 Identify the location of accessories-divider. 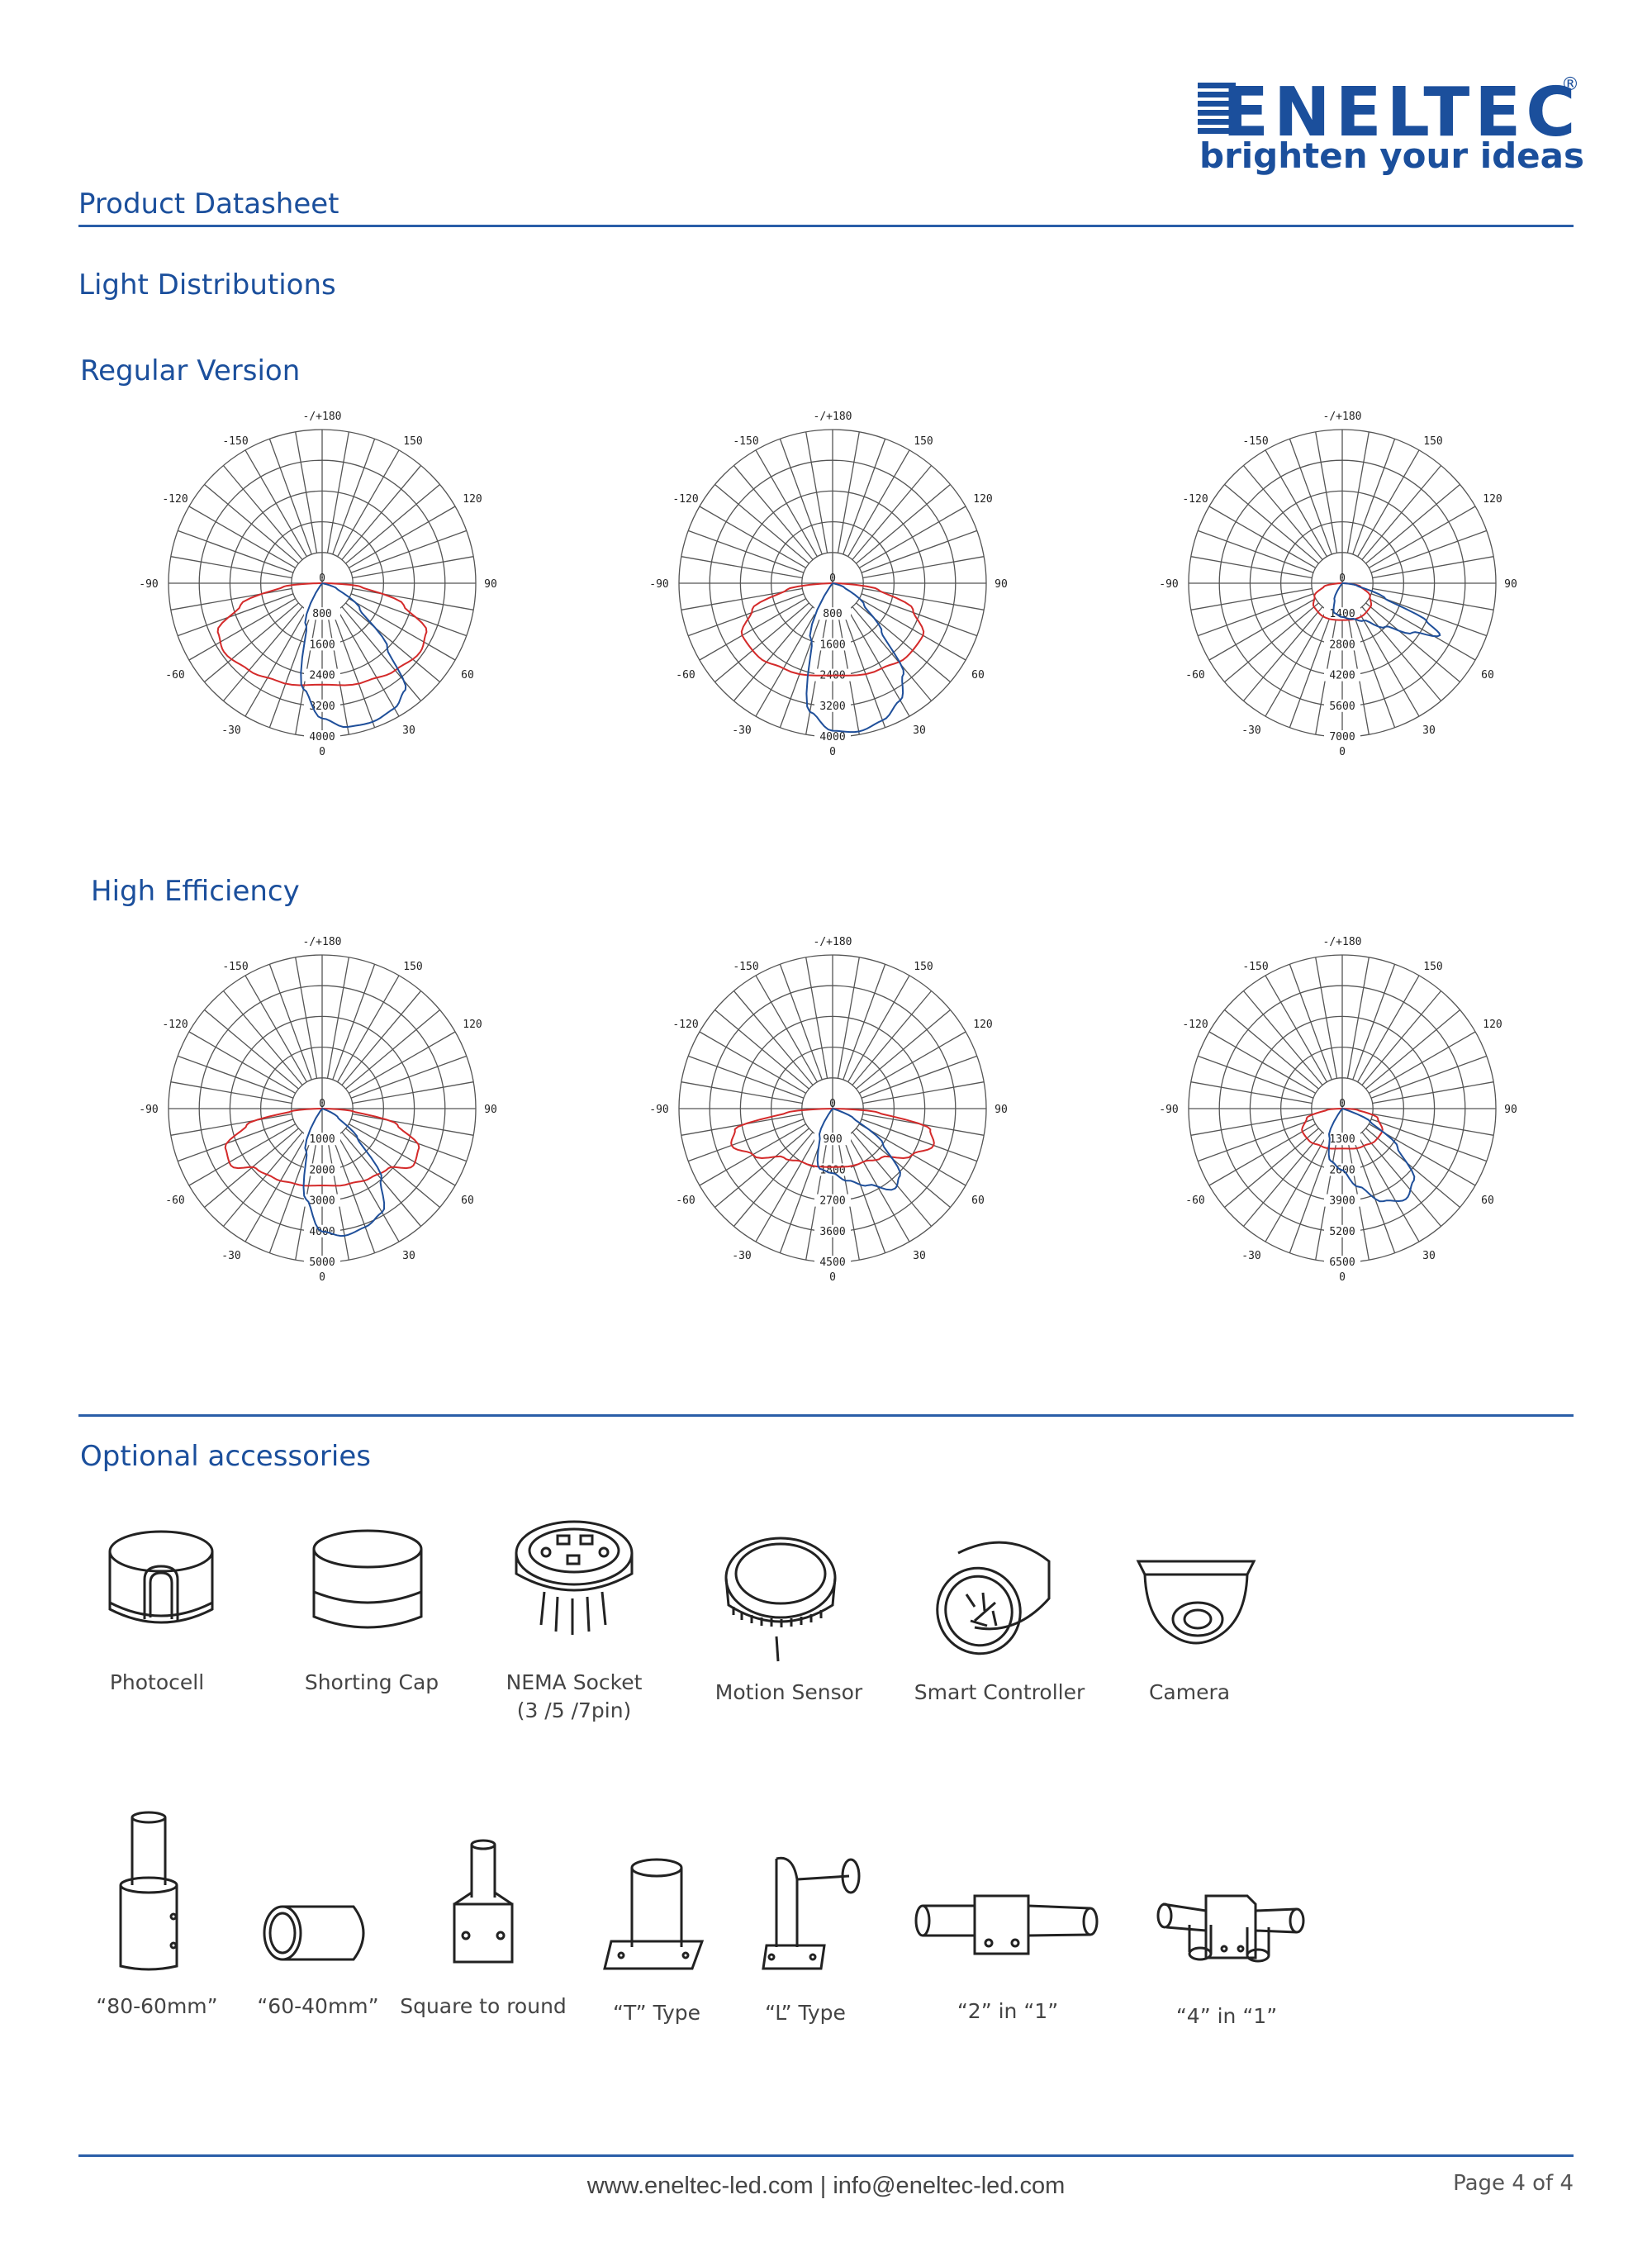
(826, 1415).